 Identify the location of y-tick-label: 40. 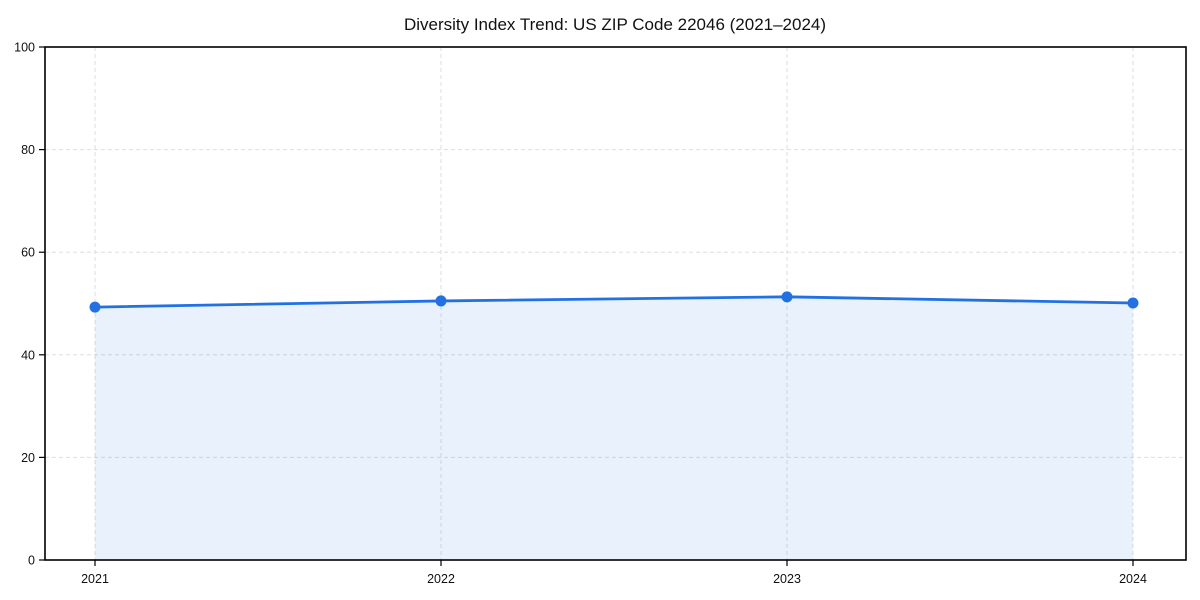
(28, 355).